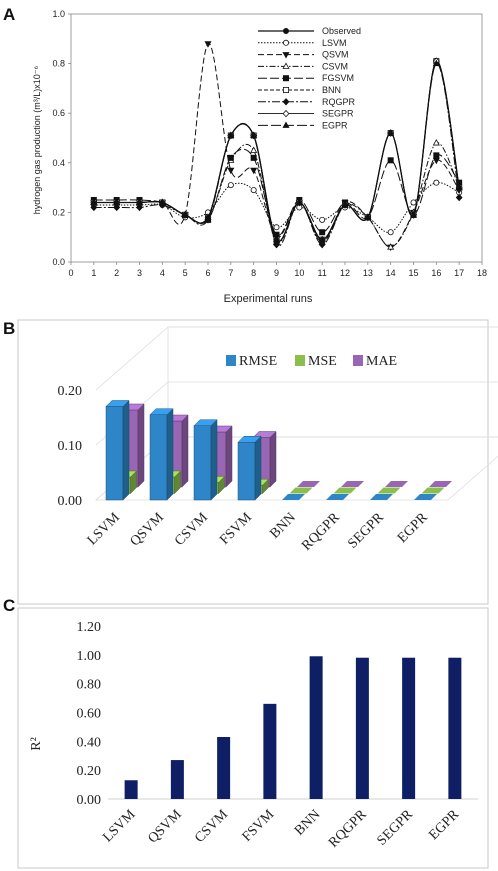 This screenshot has width=498, height=871. Describe the element at coordinates (322, 361) in the screenshot. I see `panel-b-legend-label: MSE` at that location.